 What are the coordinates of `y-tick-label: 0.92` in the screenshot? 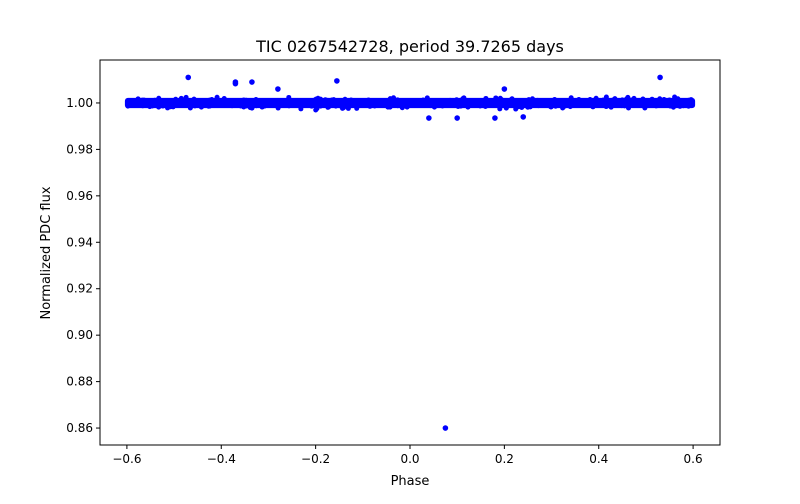 It's located at (79, 289).